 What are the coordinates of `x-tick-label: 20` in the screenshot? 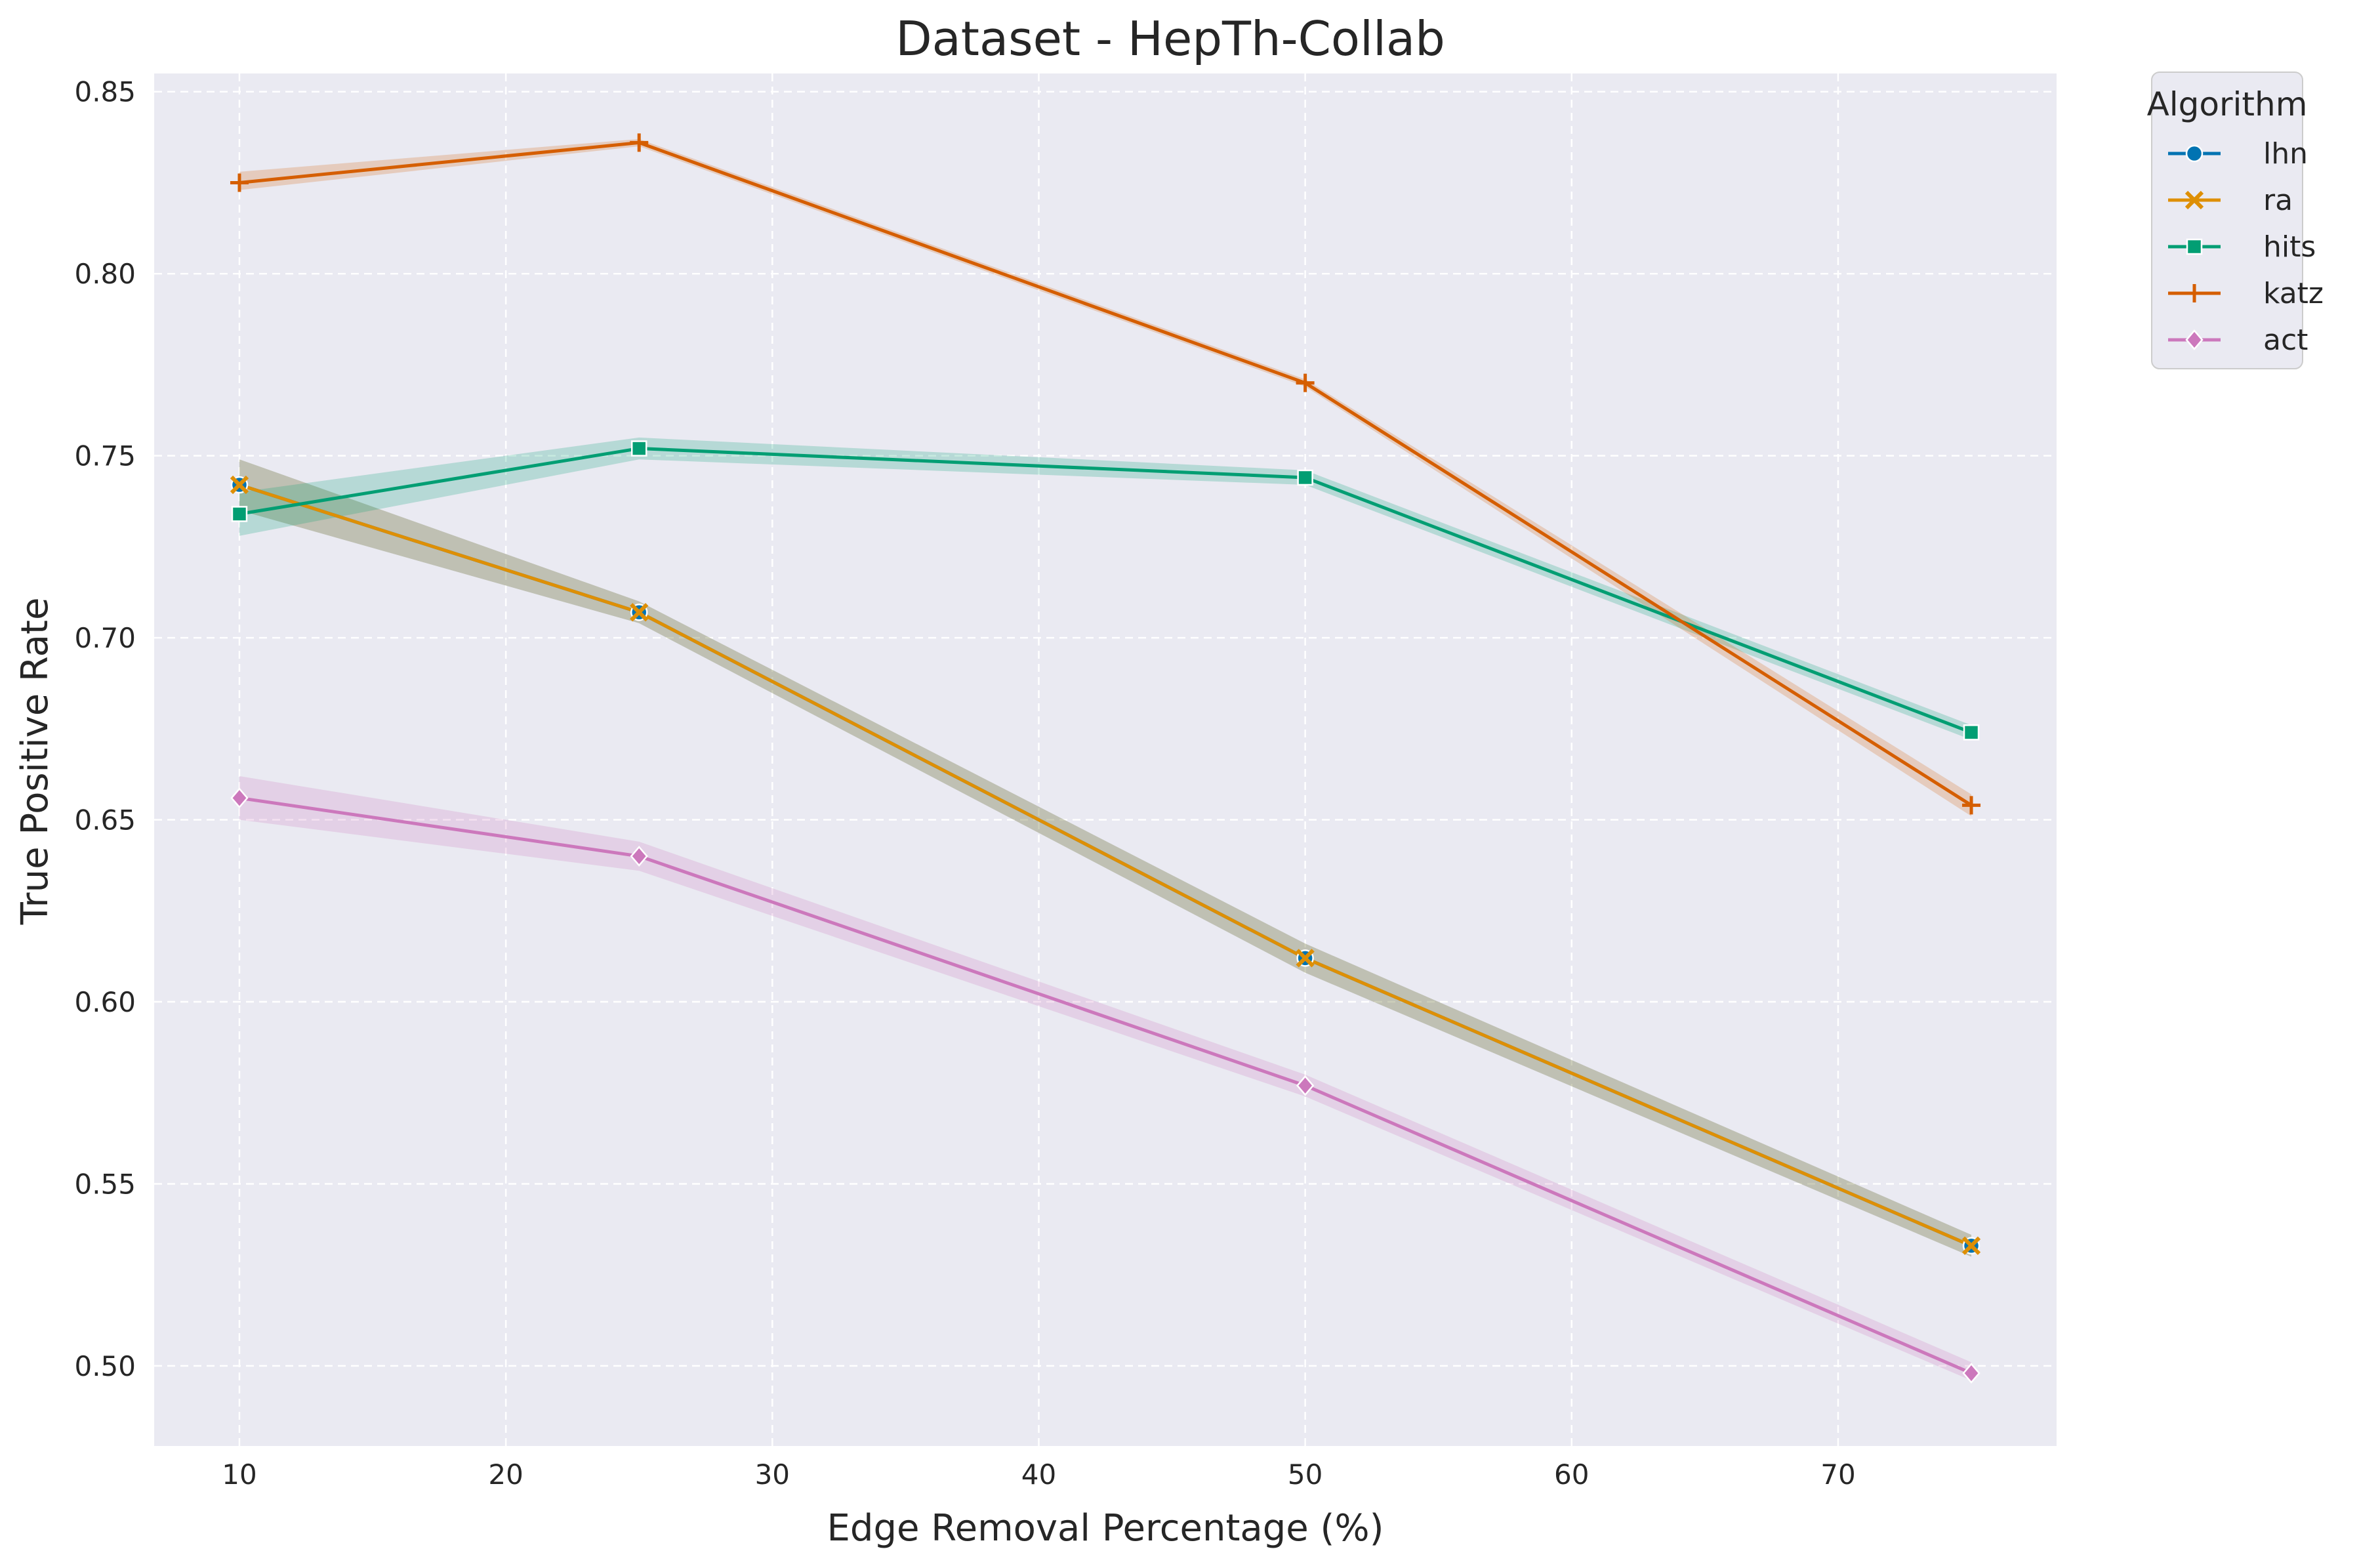 It's located at (505, 1474).